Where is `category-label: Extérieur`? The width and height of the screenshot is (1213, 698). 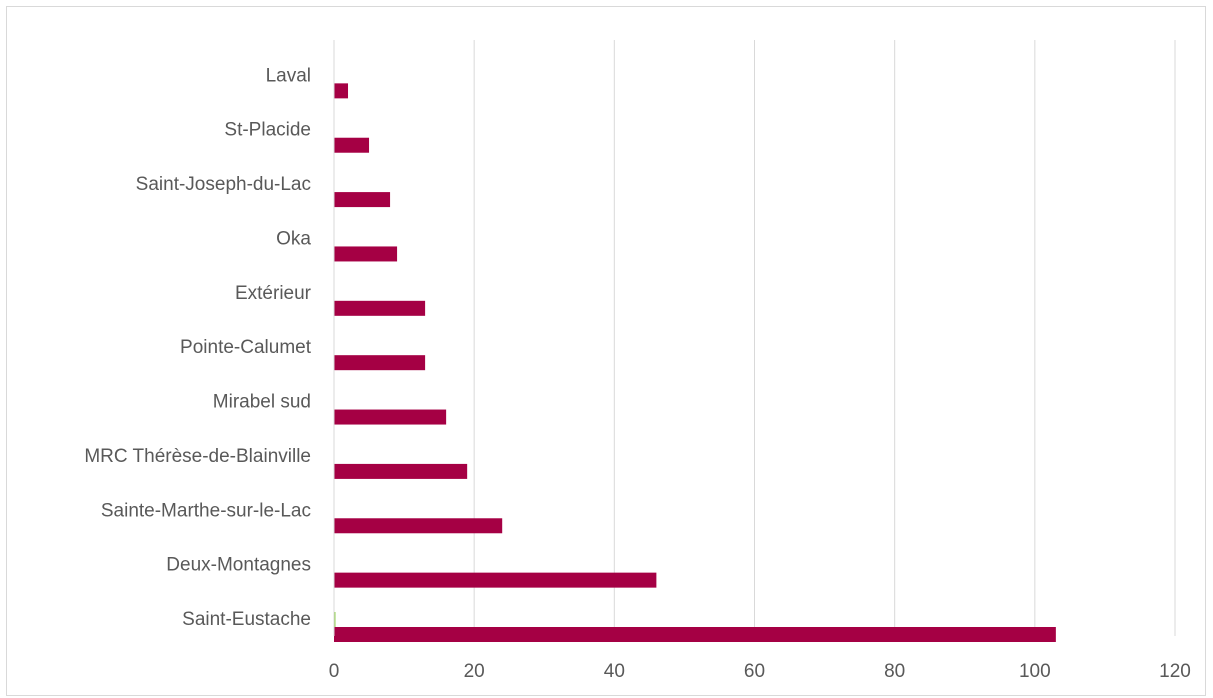 category-label: Extérieur is located at coordinates (273, 293).